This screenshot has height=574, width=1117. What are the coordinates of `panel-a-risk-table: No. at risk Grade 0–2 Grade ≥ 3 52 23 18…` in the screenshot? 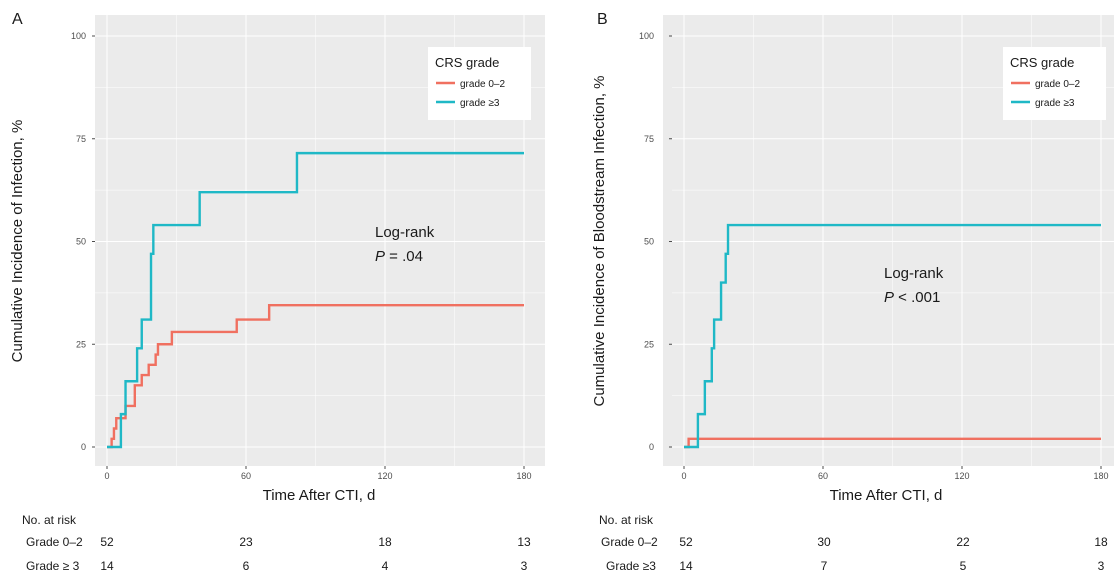 It's located at (276, 543).